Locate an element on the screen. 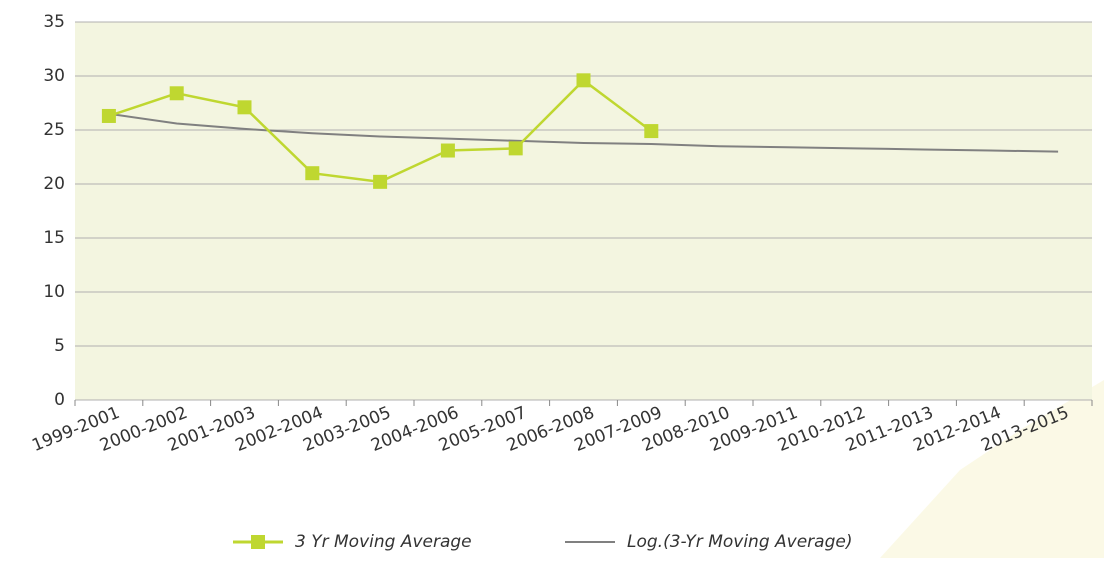 Image resolution: width=1104 pixels, height=562 pixels. y-tick-label: 10 is located at coordinates (54, 292).